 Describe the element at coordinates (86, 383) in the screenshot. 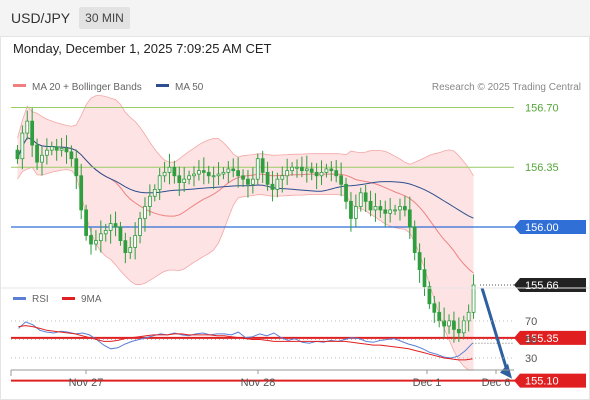

I see `x-tick-label: Nov 27` at that location.